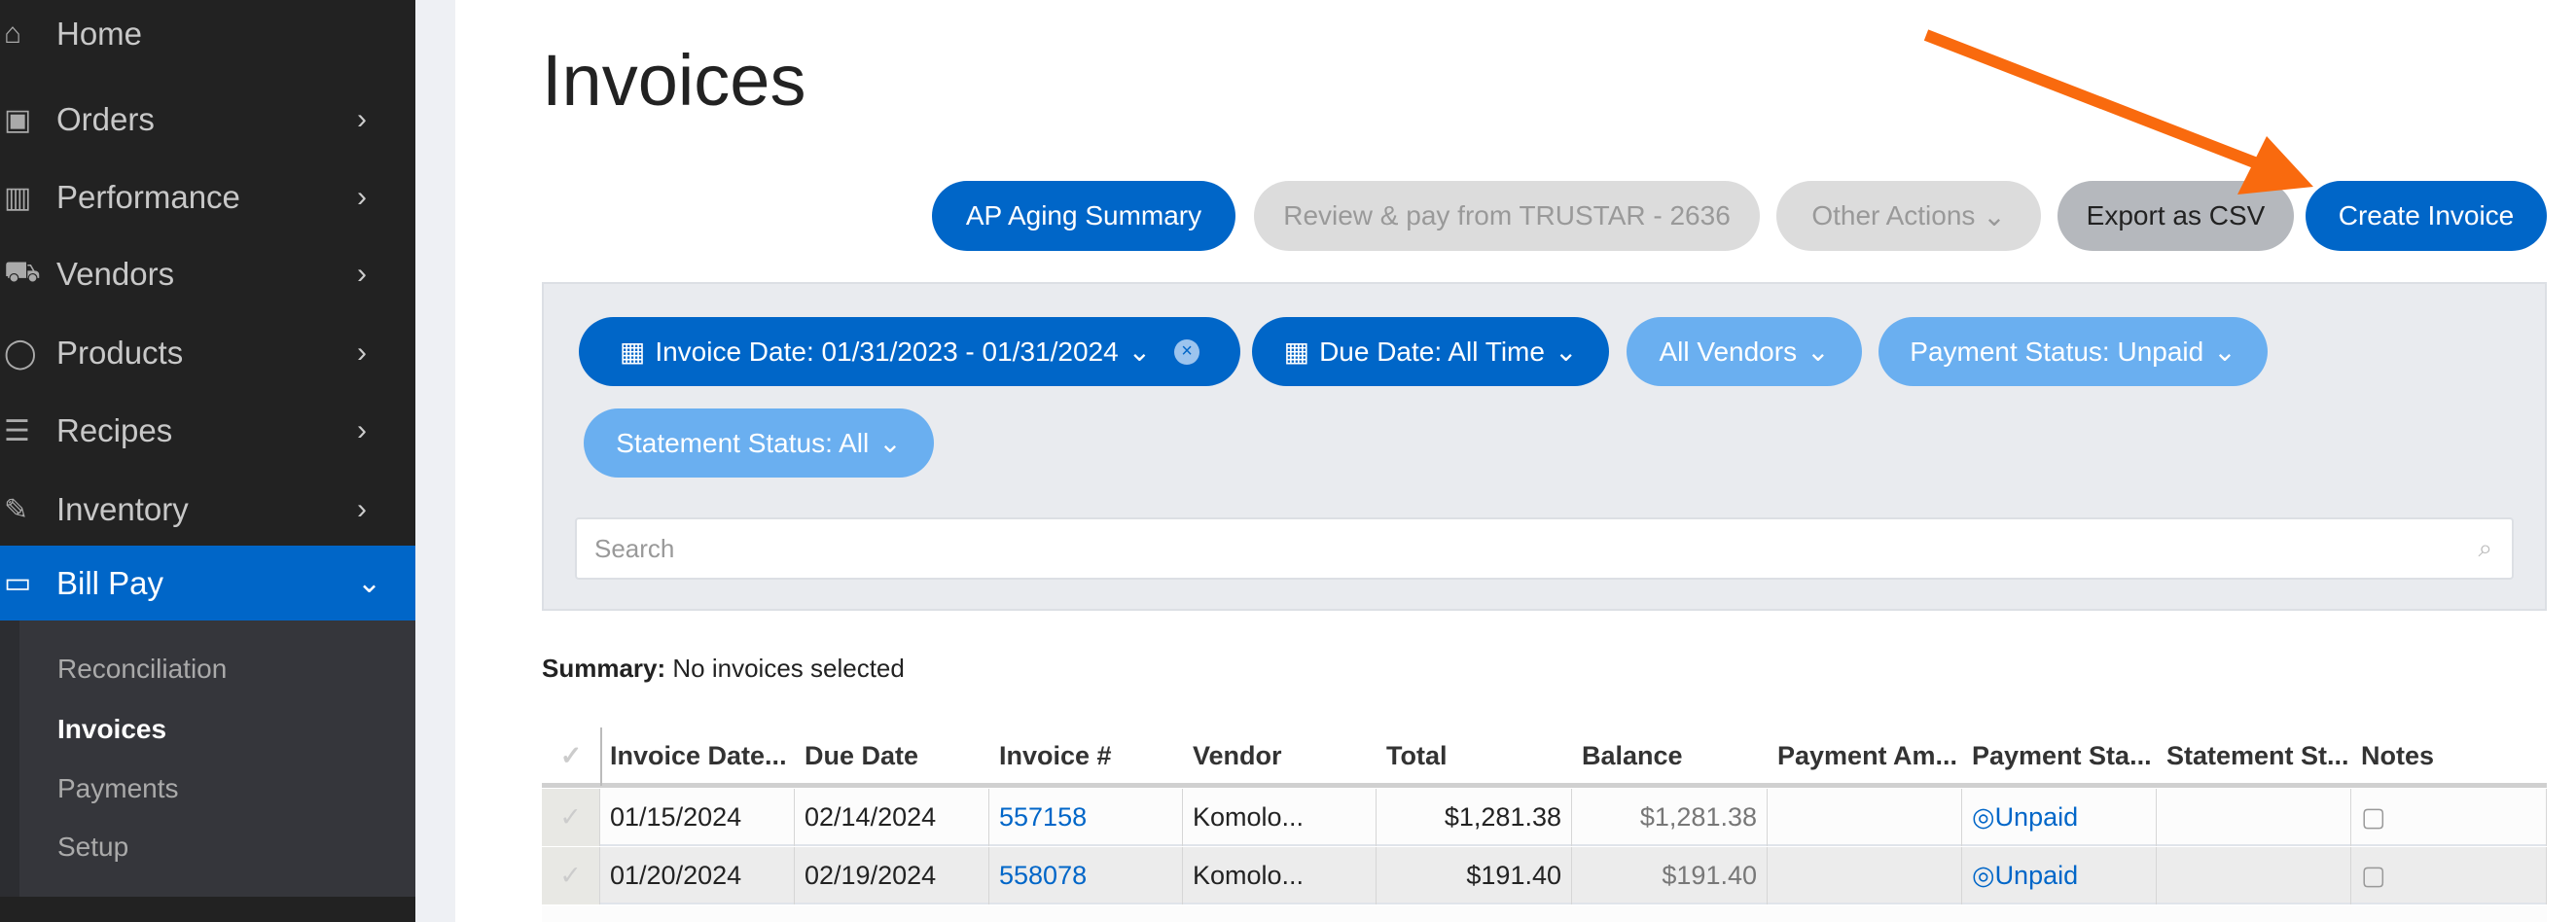  What do you see at coordinates (112, 729) in the screenshot?
I see `submenu-invoices: Invoices` at bounding box center [112, 729].